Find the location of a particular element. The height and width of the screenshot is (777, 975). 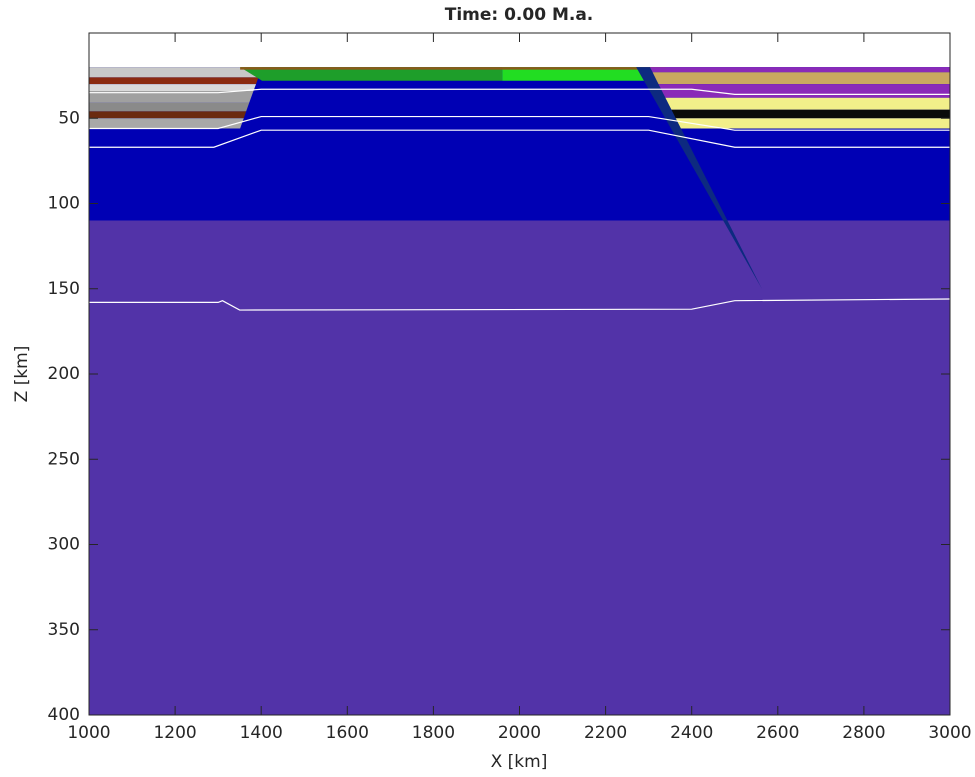

y-tick-label: 200 is located at coordinates (64, 374).